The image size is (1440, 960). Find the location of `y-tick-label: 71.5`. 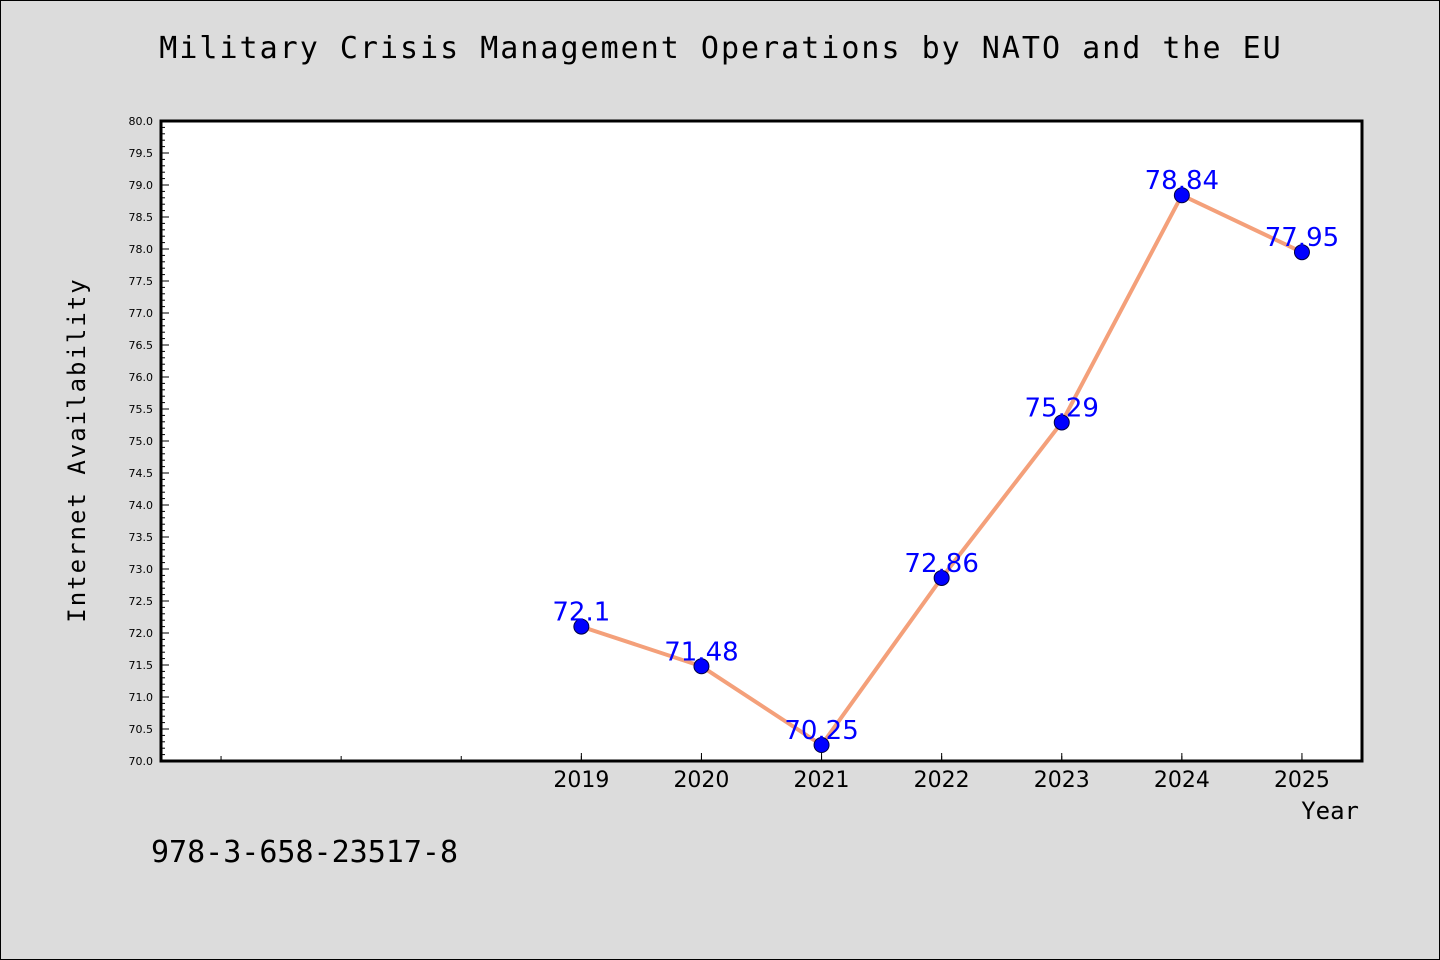

y-tick-label: 71.5 is located at coordinates (141, 665).